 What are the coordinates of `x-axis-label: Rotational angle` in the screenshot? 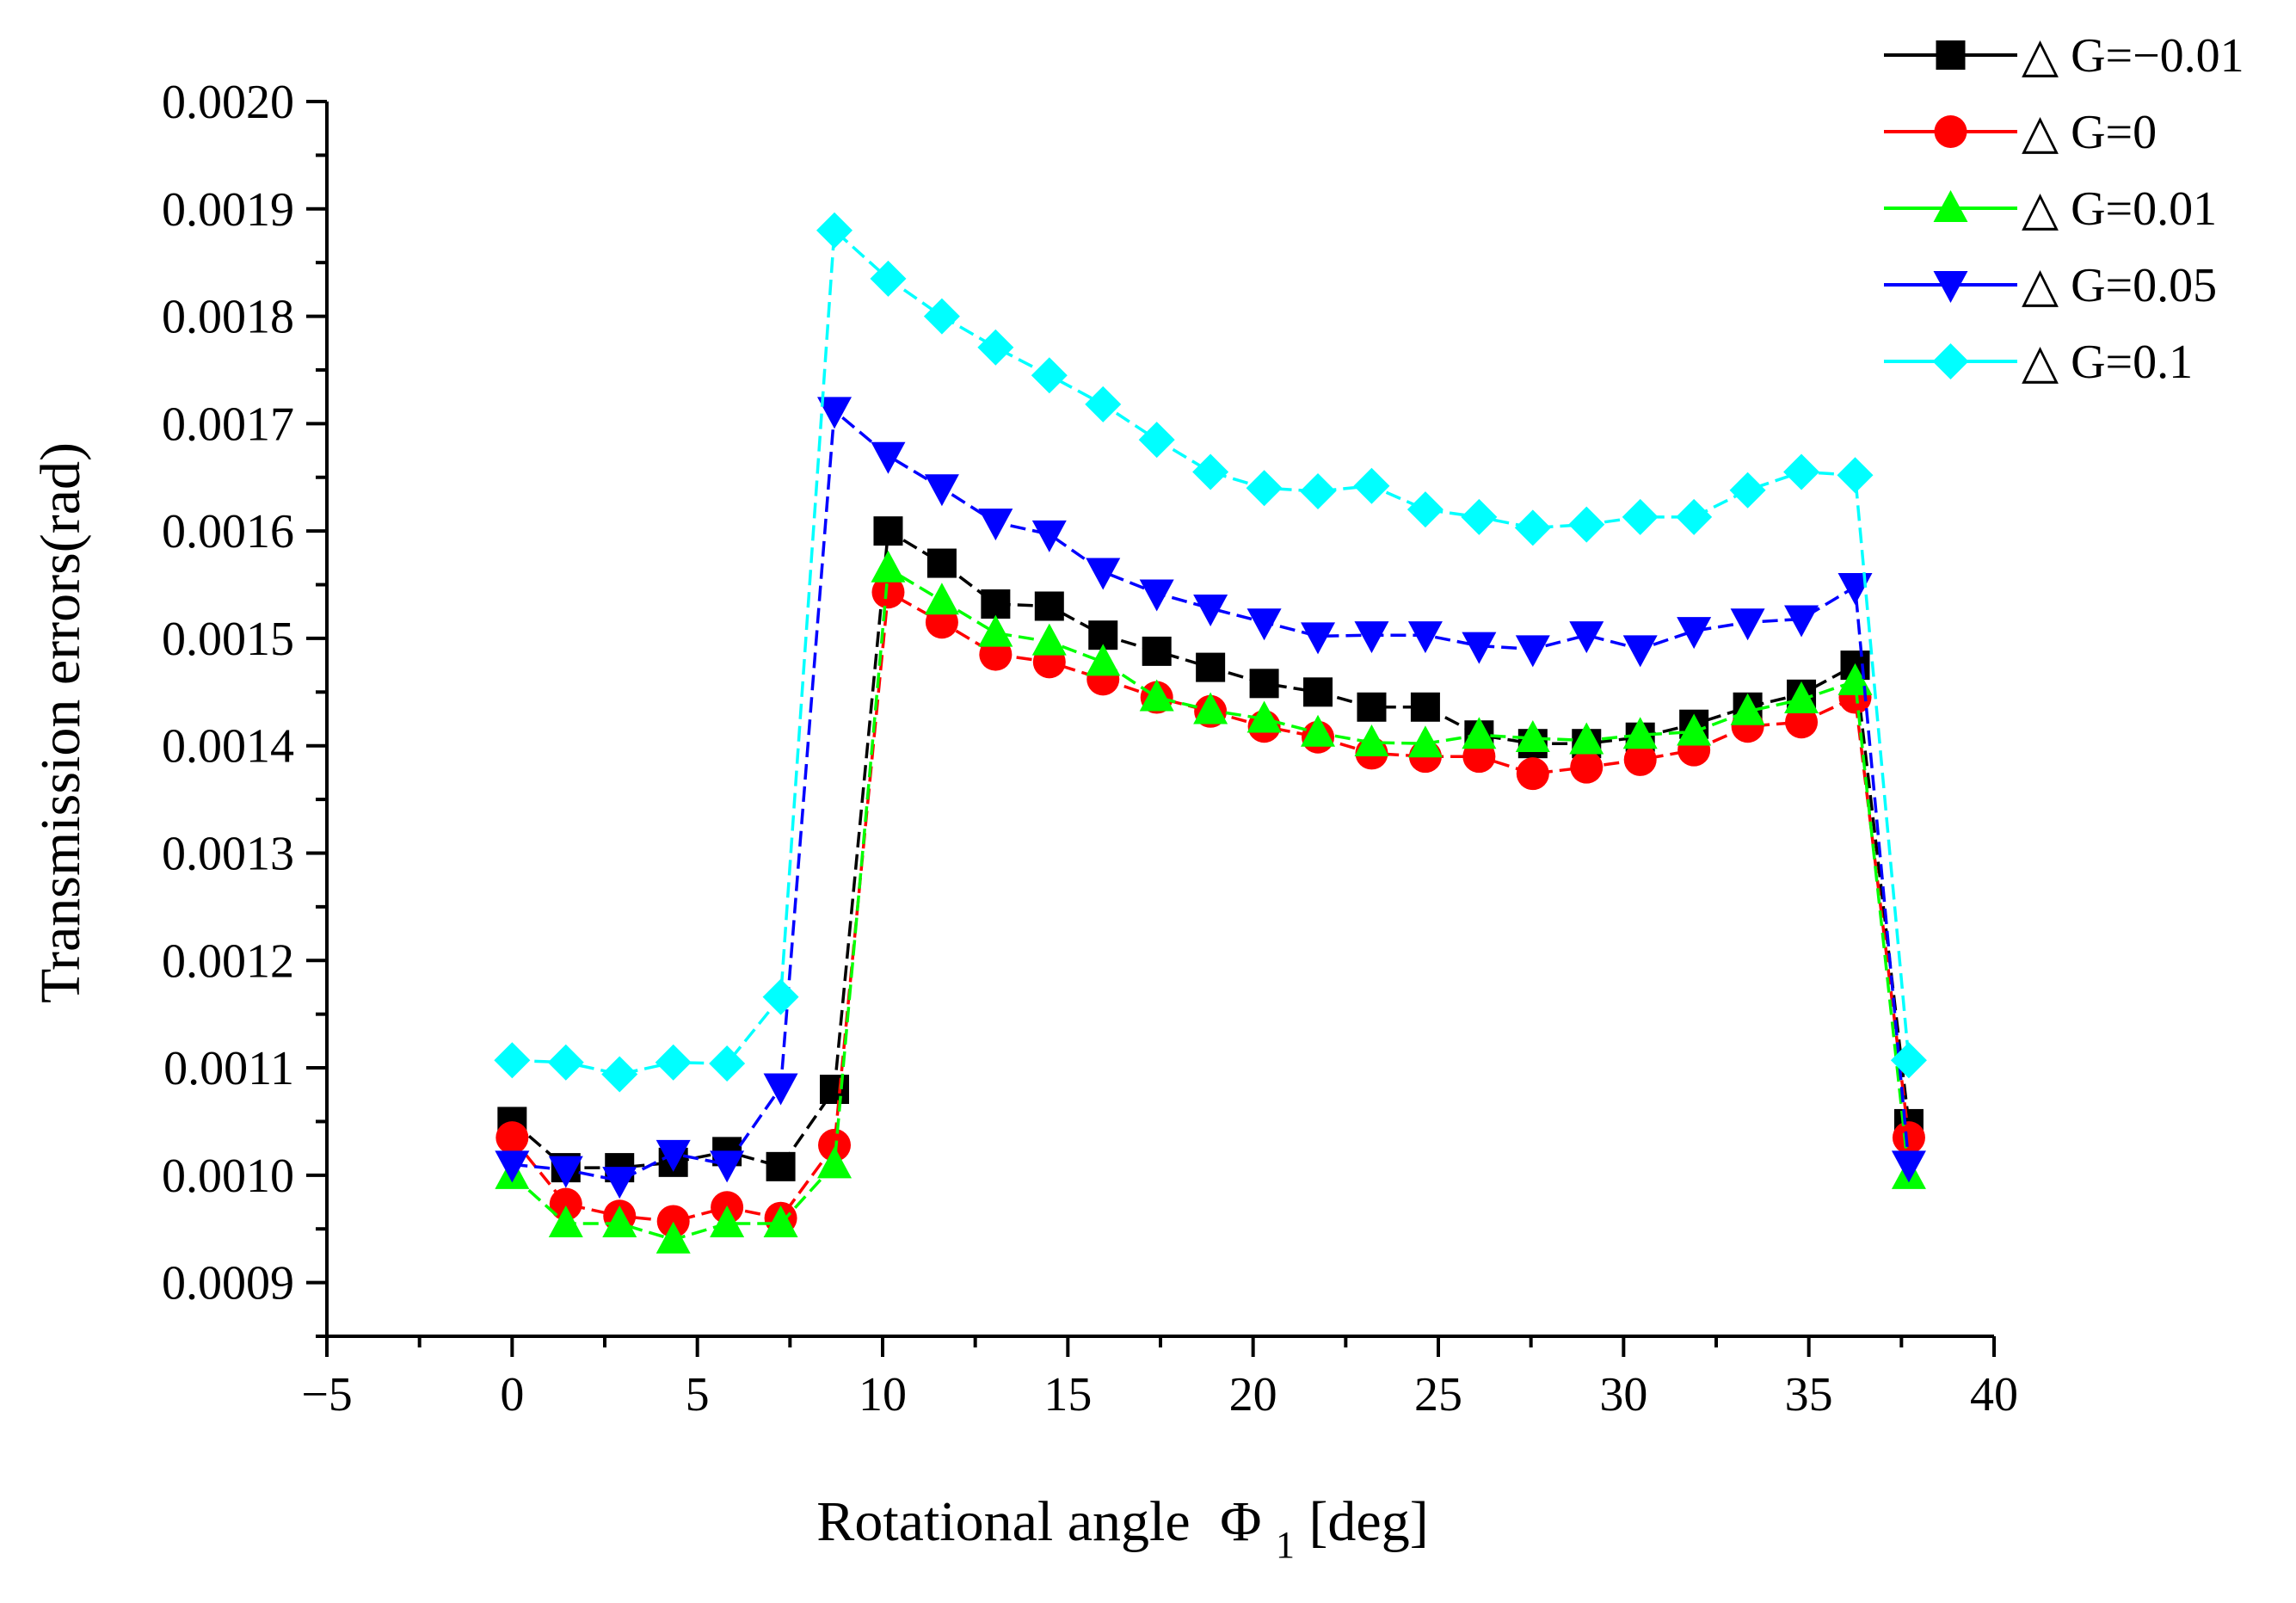 It's located at (1003, 1521).